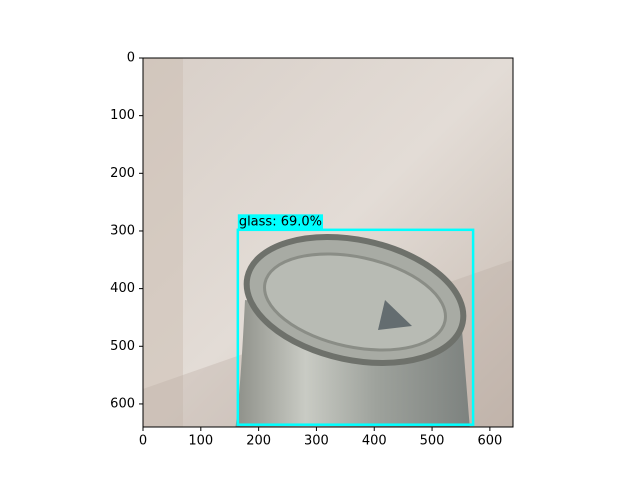 The width and height of the screenshot is (640, 484). I want to click on detection-label: glass: 69.0%, so click(280, 221).